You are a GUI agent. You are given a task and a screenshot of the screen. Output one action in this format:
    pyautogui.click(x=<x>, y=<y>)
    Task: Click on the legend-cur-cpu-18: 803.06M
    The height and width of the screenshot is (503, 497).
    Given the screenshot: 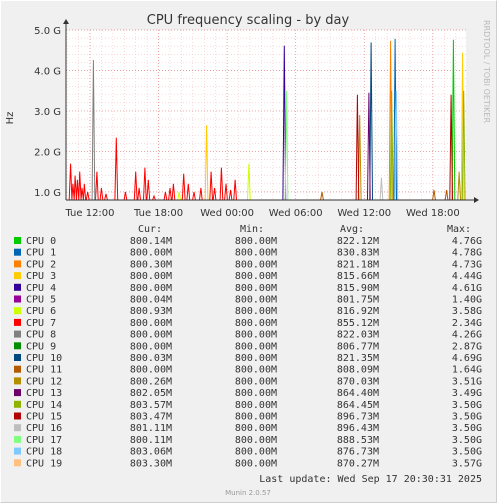 What is the action you would take?
    pyautogui.click(x=151, y=452)
    